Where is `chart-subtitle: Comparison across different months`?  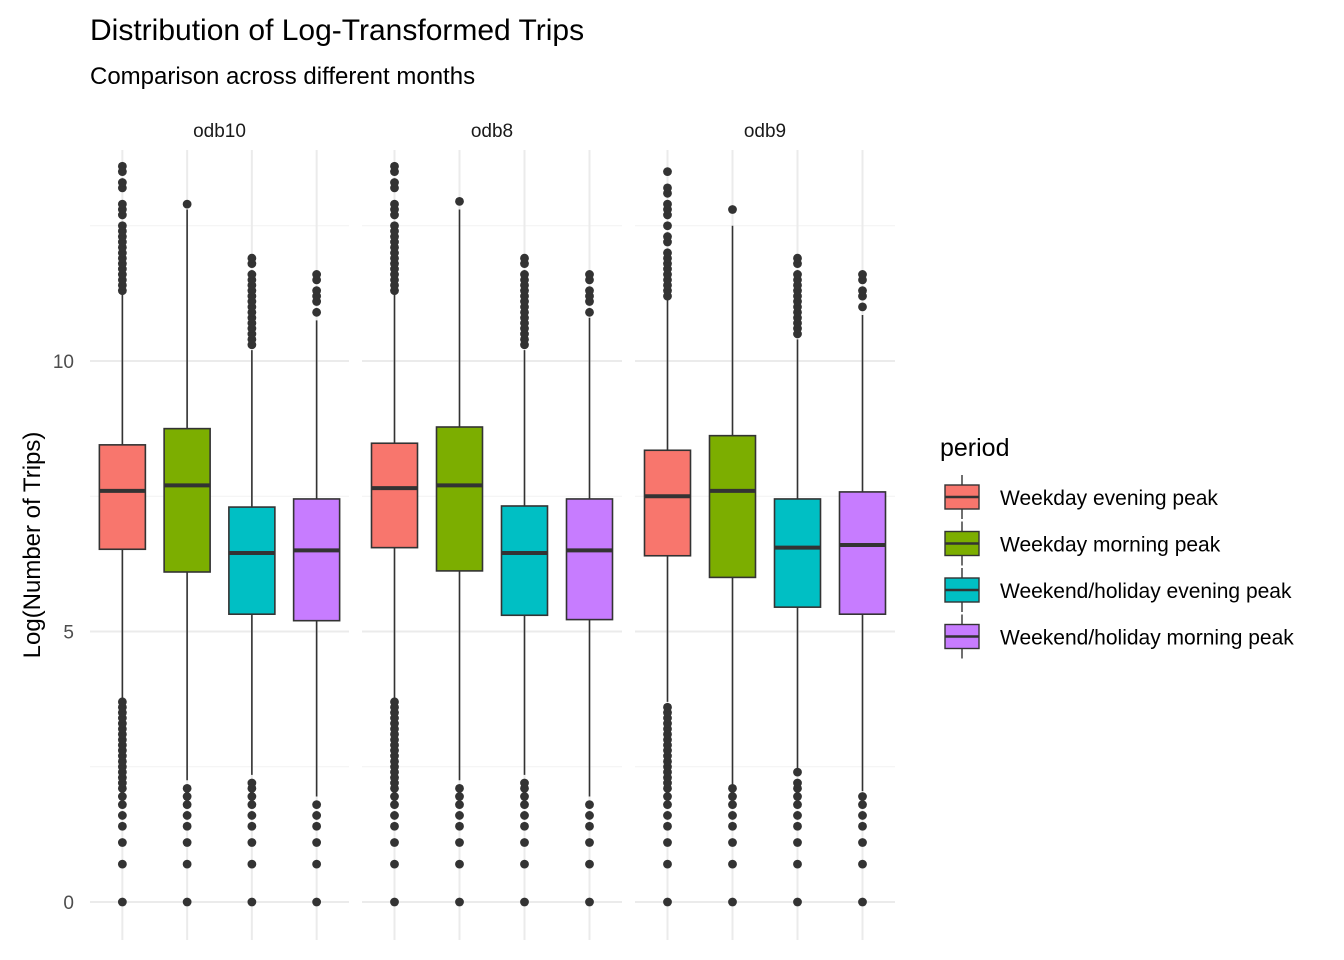
chart-subtitle: Comparison across different months is located at coordinates (282, 76).